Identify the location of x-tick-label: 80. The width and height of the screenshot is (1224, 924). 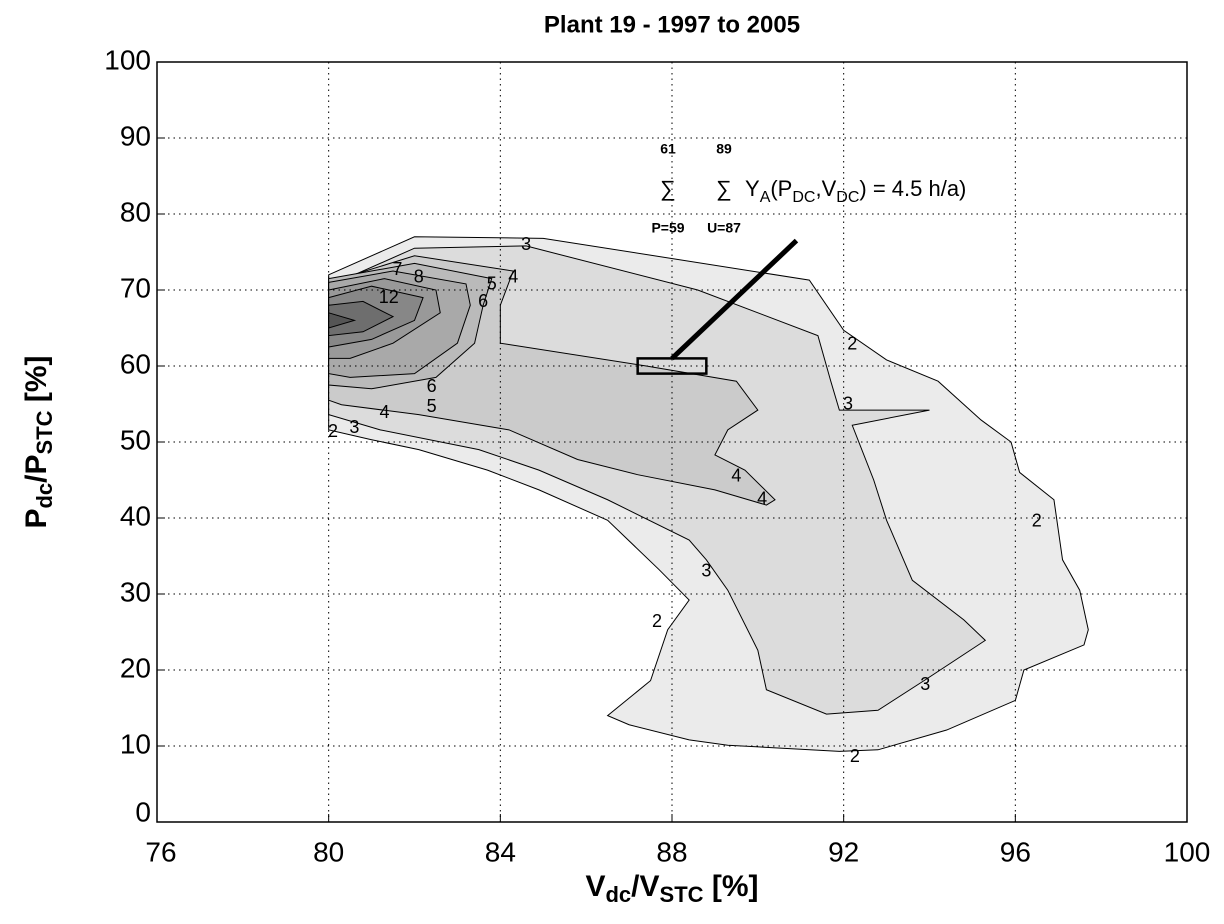
(328, 851).